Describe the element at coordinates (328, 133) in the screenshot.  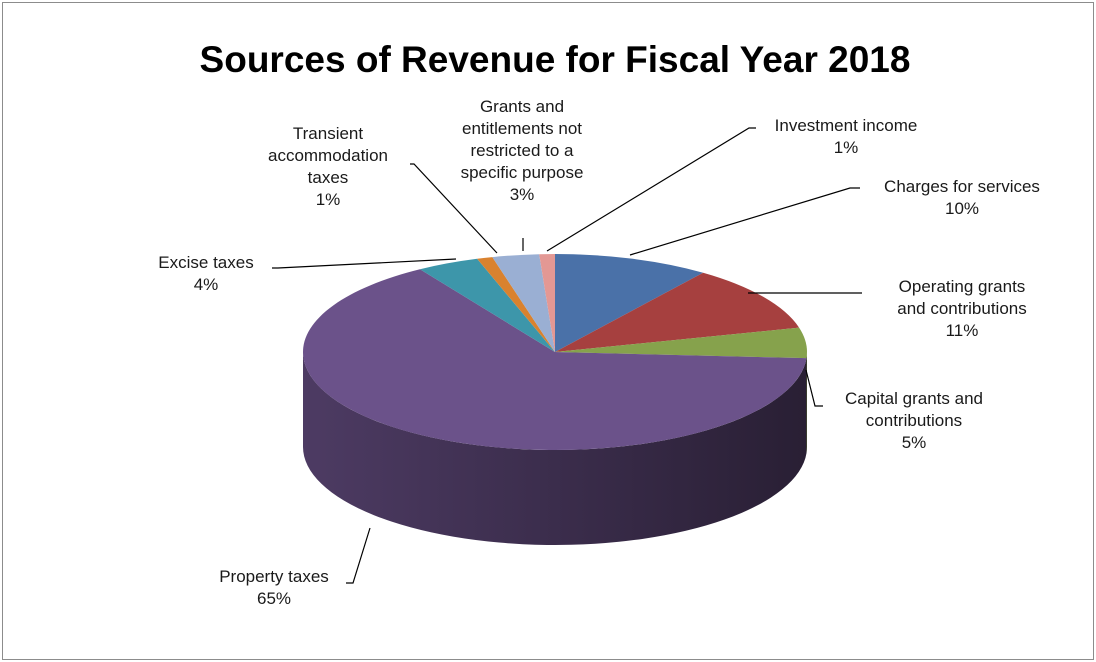
I see `slice-label-5-line-0: Transient` at that location.